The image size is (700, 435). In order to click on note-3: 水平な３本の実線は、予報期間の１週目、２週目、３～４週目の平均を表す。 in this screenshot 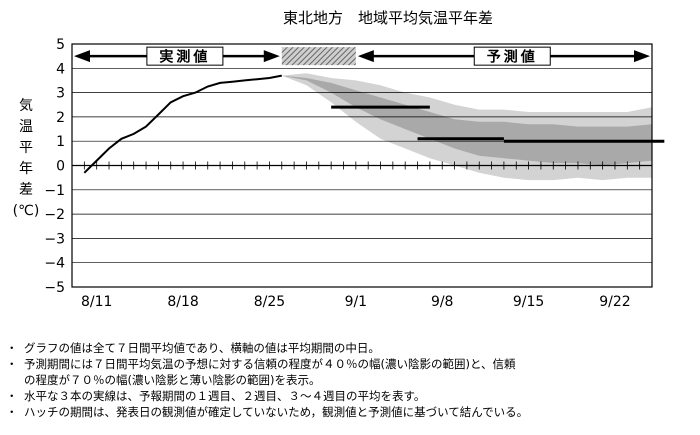, I will do `click(351, 396)`.